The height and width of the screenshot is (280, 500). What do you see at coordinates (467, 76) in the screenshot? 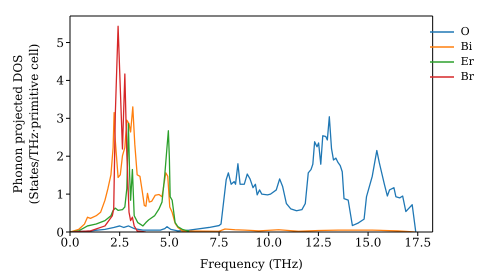
I see `legend-label: Br` at bounding box center [467, 76].